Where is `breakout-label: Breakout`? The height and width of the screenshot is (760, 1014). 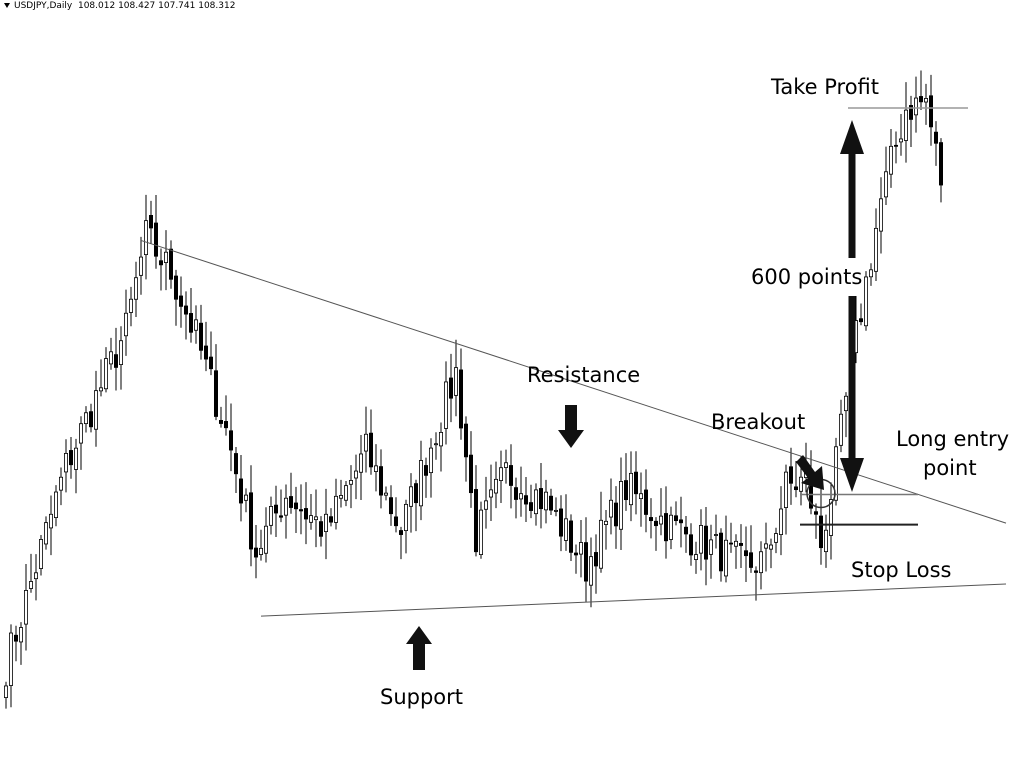
breakout-label: Breakout is located at coordinates (758, 422).